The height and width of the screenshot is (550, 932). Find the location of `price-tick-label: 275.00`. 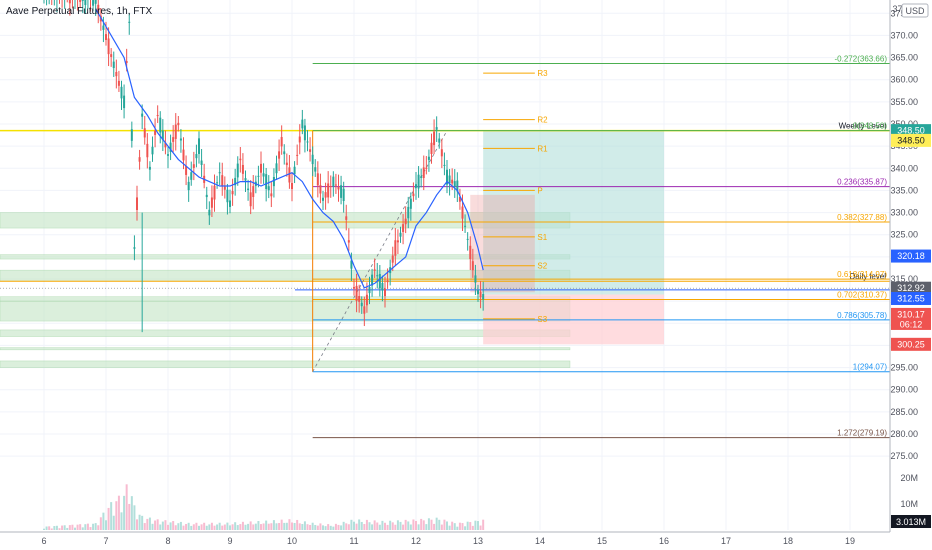

price-tick-label: 275.00 is located at coordinates (904, 456).